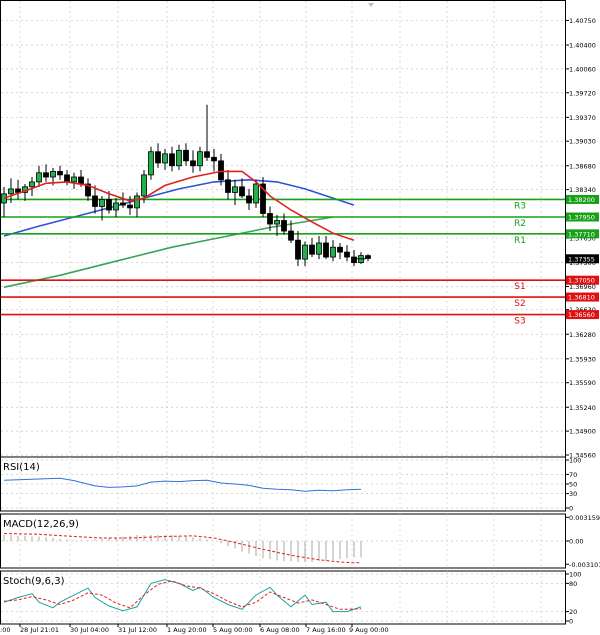 The height and width of the screenshot is (635, 600). Describe the element at coordinates (582, 297) in the screenshot. I see `level-price-box-s2` at that location.